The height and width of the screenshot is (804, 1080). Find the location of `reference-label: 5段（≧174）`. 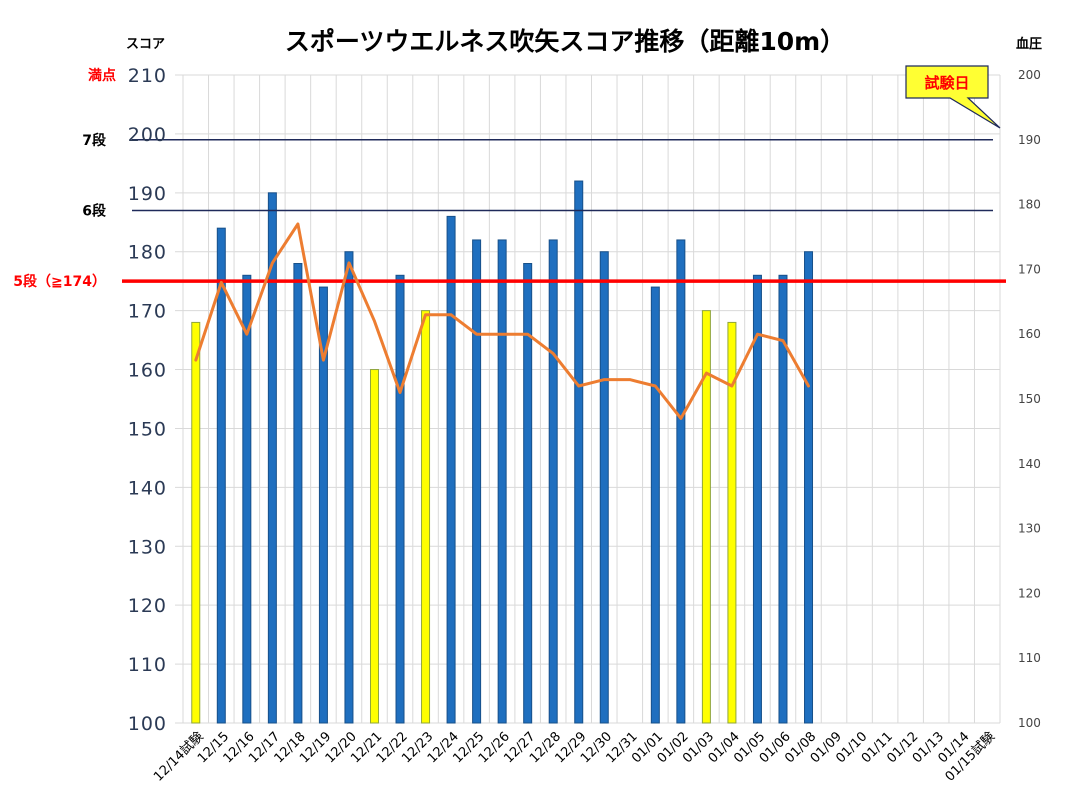

reference-label: 5段（≧174） is located at coordinates (59, 281).